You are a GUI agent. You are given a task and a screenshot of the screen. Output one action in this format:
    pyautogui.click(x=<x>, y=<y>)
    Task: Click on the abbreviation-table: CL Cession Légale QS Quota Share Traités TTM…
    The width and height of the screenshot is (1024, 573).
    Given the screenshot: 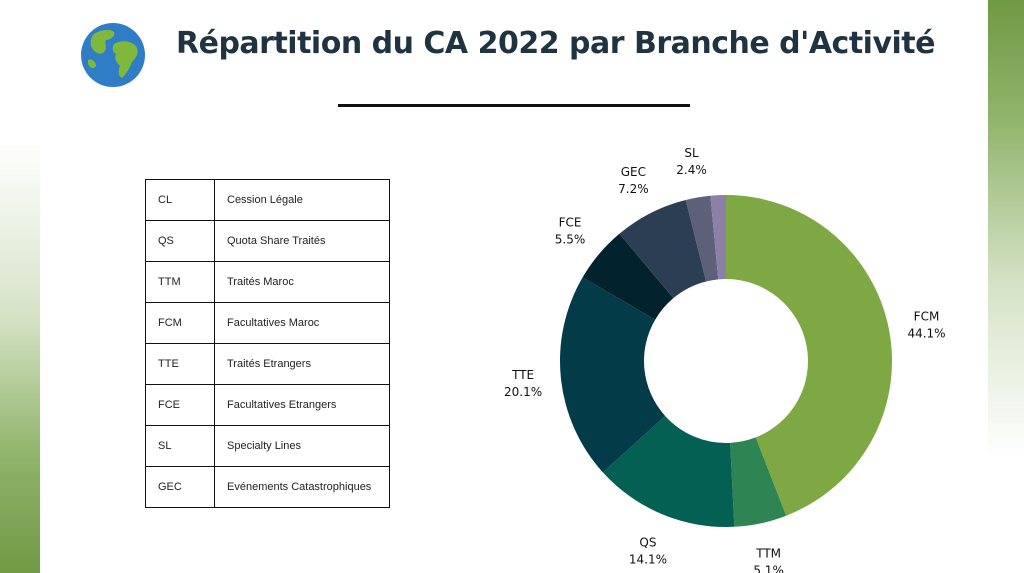 What is the action you would take?
    pyautogui.click(x=267, y=343)
    